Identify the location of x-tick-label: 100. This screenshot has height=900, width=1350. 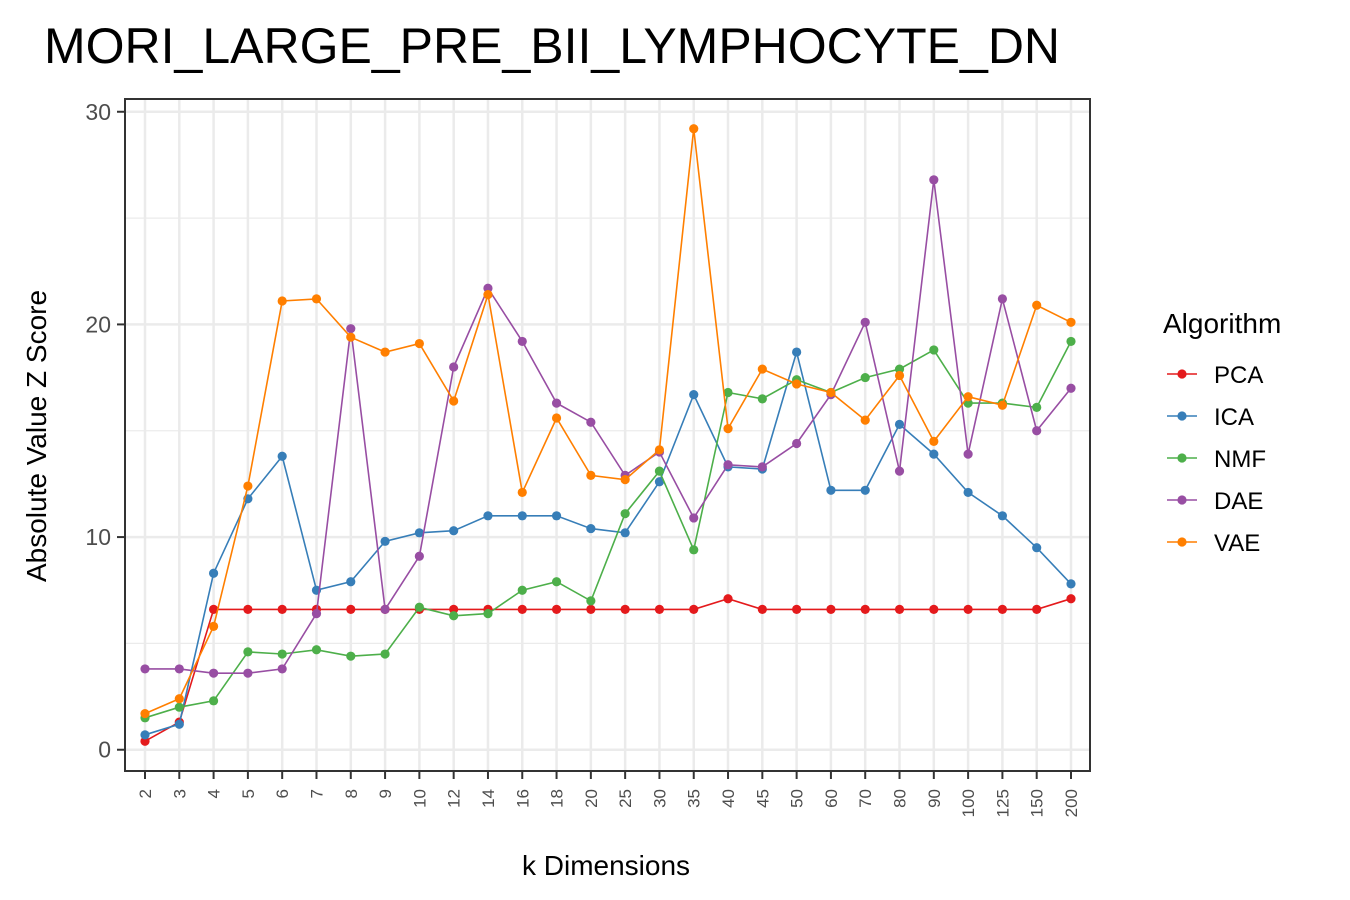
(968, 803).